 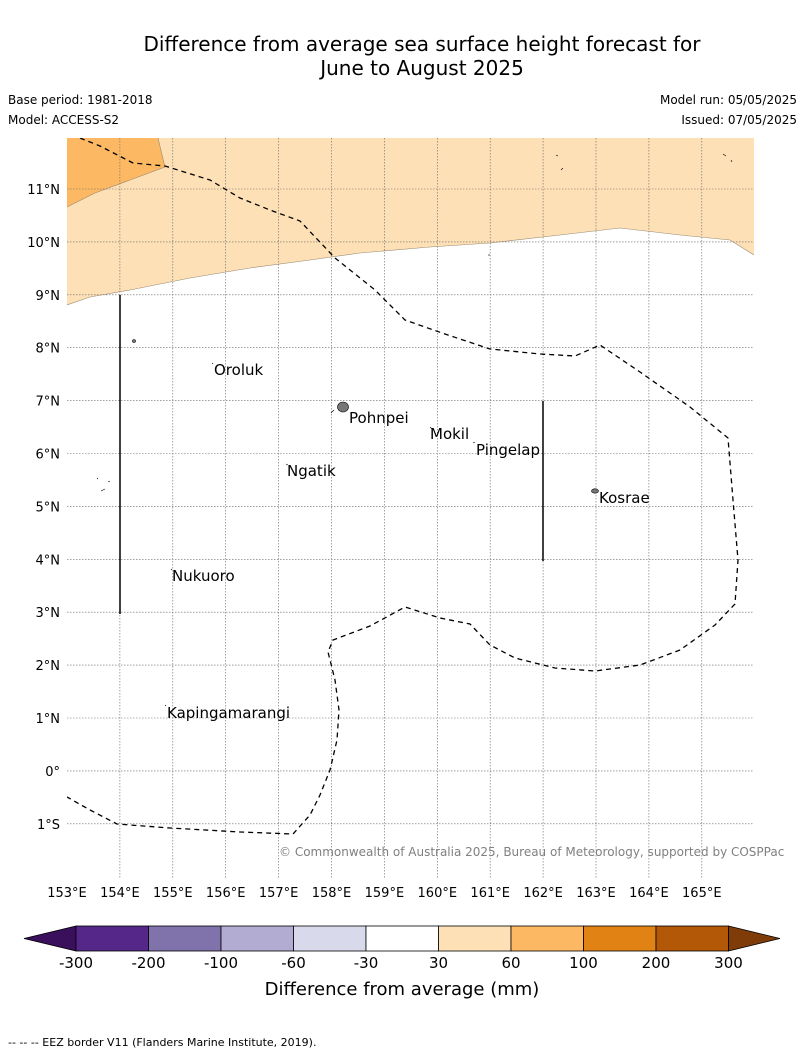 What do you see at coordinates (171, 569) in the screenshot?
I see `island-nukuoro` at bounding box center [171, 569].